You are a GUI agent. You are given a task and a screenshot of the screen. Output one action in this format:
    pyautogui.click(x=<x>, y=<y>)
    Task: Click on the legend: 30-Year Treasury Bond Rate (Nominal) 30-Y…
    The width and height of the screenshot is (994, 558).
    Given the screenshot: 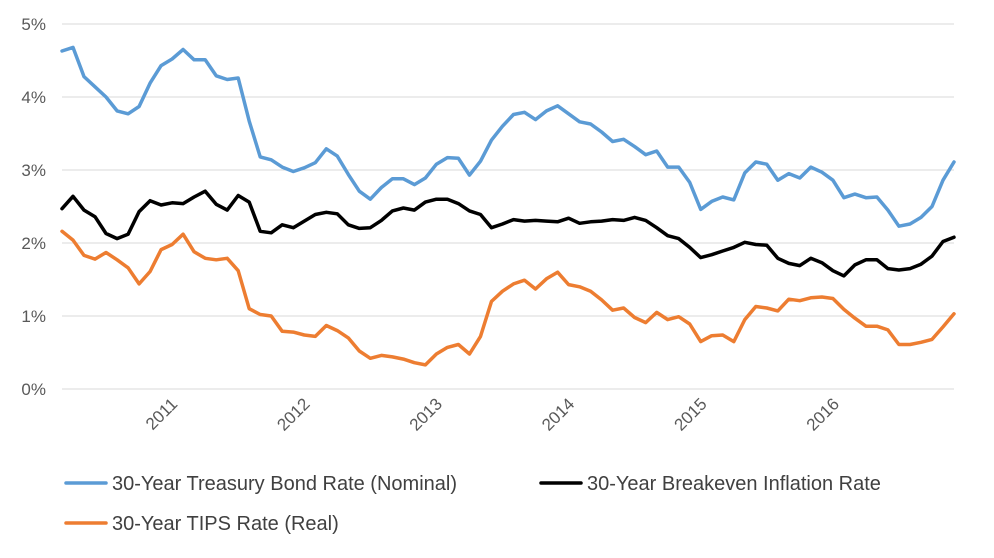 What is the action you would take?
    pyautogui.click(x=472, y=504)
    